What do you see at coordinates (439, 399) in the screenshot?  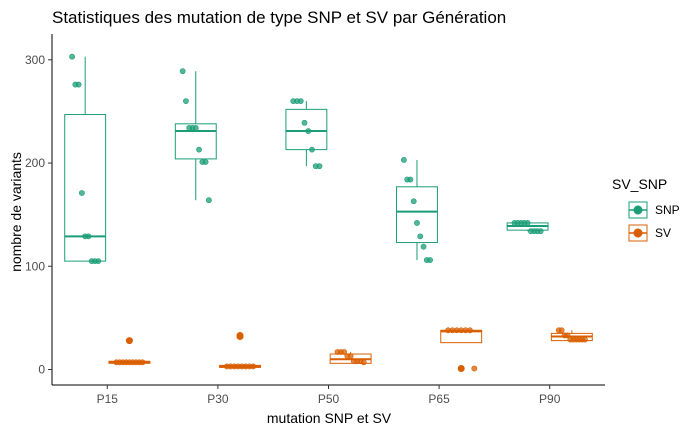 I see `x-tick-label: P65` at bounding box center [439, 399].